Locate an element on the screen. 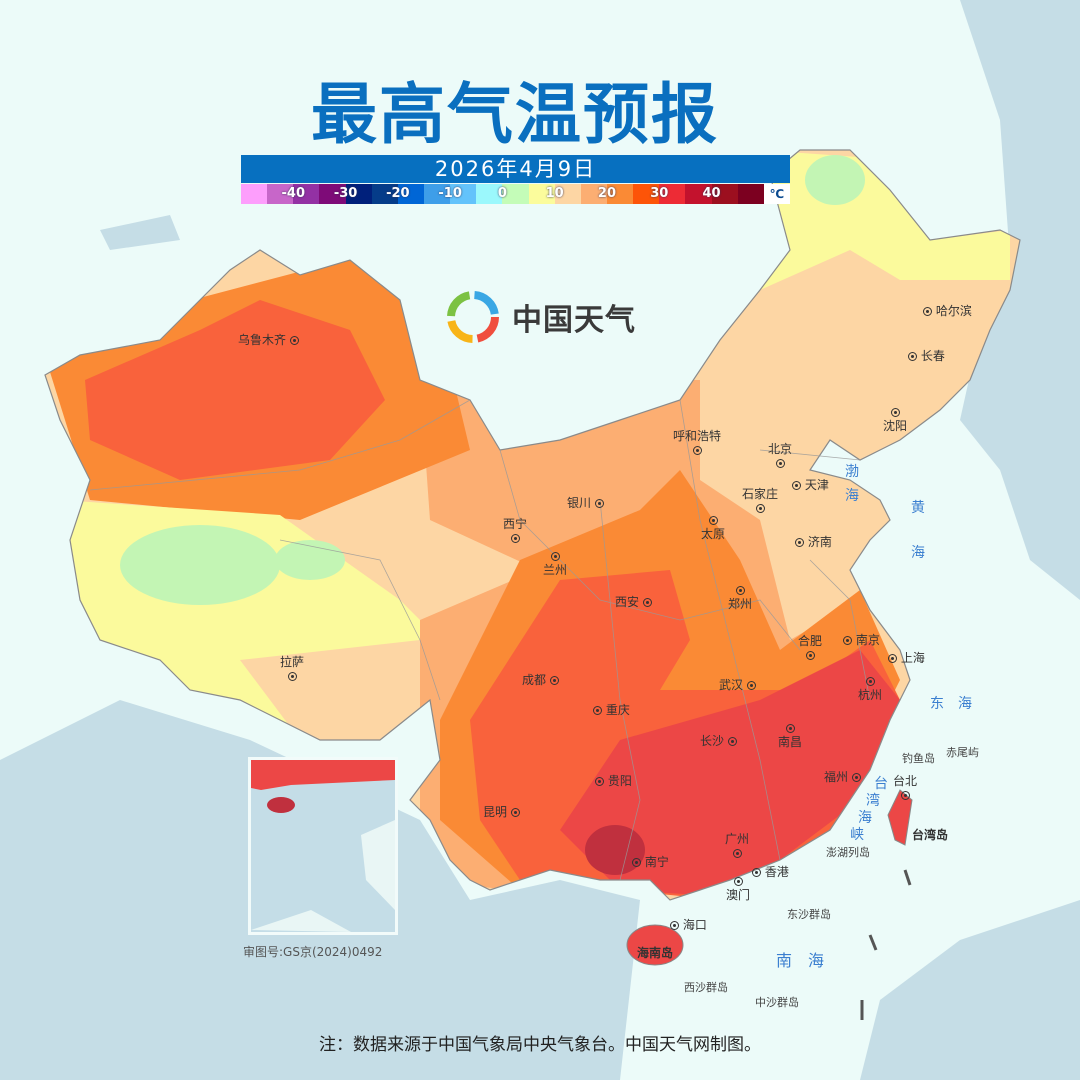 This screenshot has height=1080, width=1080. city-marker: 南宁 is located at coordinates (650, 862).